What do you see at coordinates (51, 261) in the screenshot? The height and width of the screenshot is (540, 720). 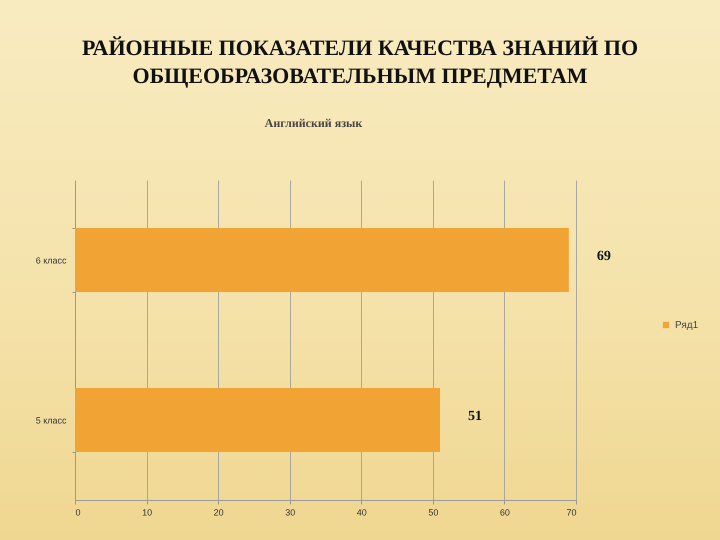 I see `y-tick-label: 6 класс` at bounding box center [51, 261].